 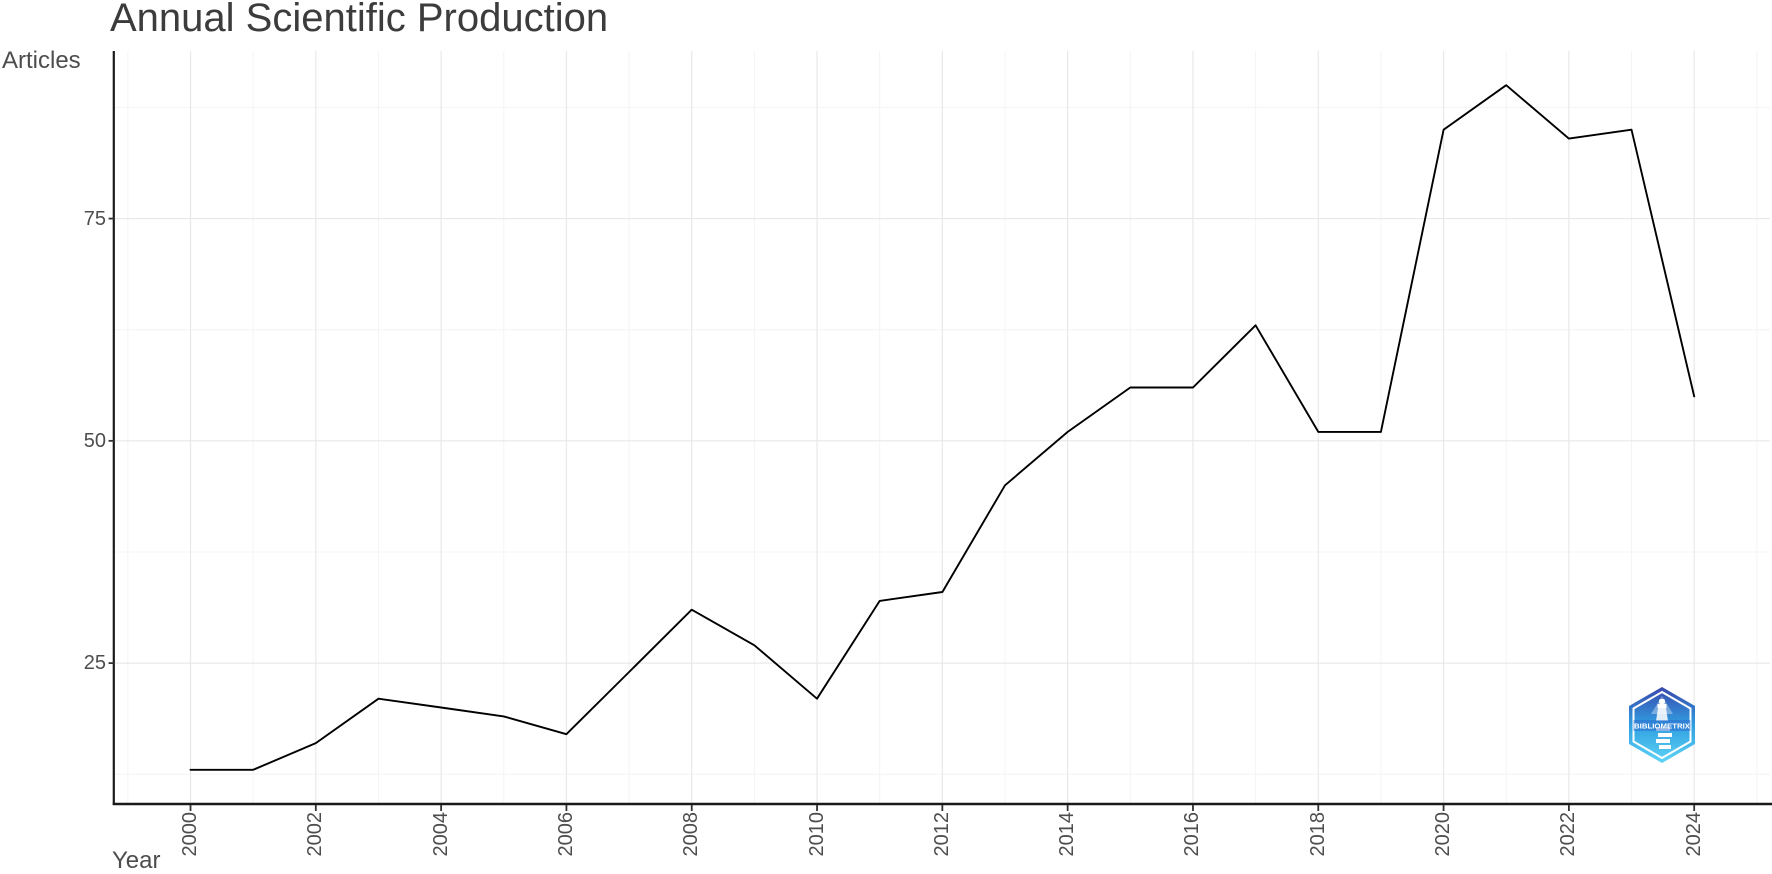 What do you see at coordinates (359, 20) in the screenshot?
I see `page-title: Annual Scientific Production` at bounding box center [359, 20].